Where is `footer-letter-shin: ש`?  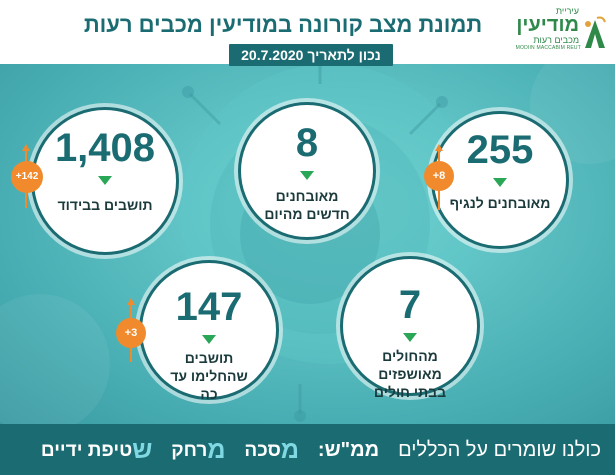
footer-letter-shin: ש is located at coordinates (142, 450).